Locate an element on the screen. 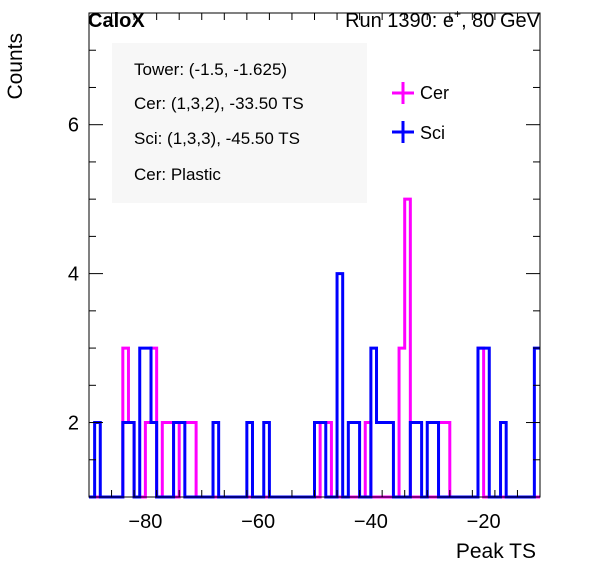  y-tick-label: 4 is located at coordinates (73, 275).